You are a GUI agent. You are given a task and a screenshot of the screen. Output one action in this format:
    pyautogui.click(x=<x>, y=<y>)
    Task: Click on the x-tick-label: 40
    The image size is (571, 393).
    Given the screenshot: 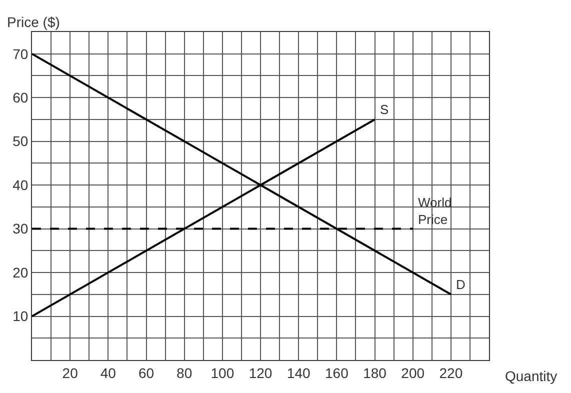 What is the action you would take?
    pyautogui.click(x=108, y=372)
    